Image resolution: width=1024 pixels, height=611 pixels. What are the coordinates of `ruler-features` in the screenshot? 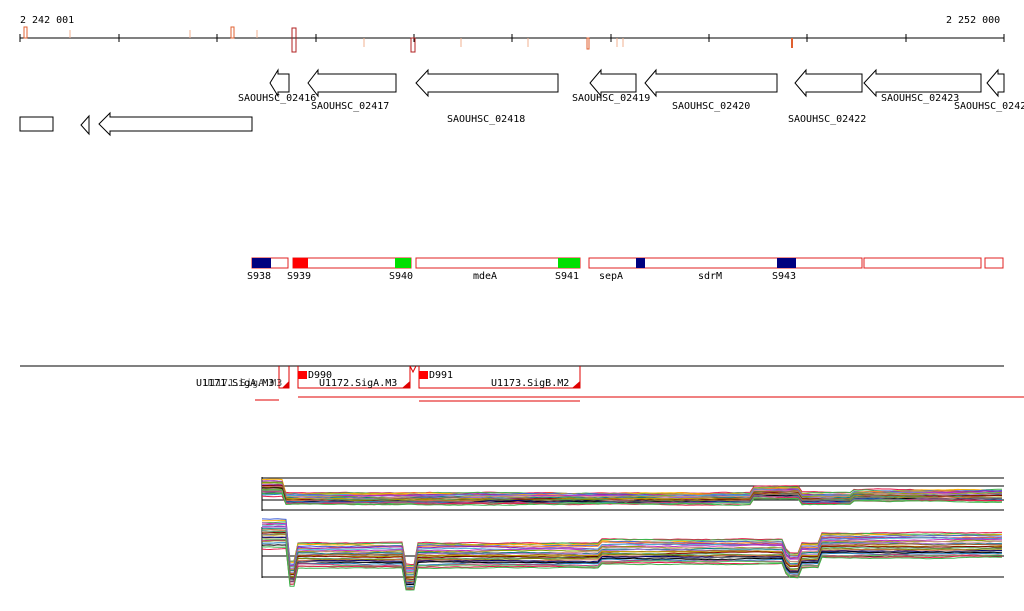 It's located at (408, 39).